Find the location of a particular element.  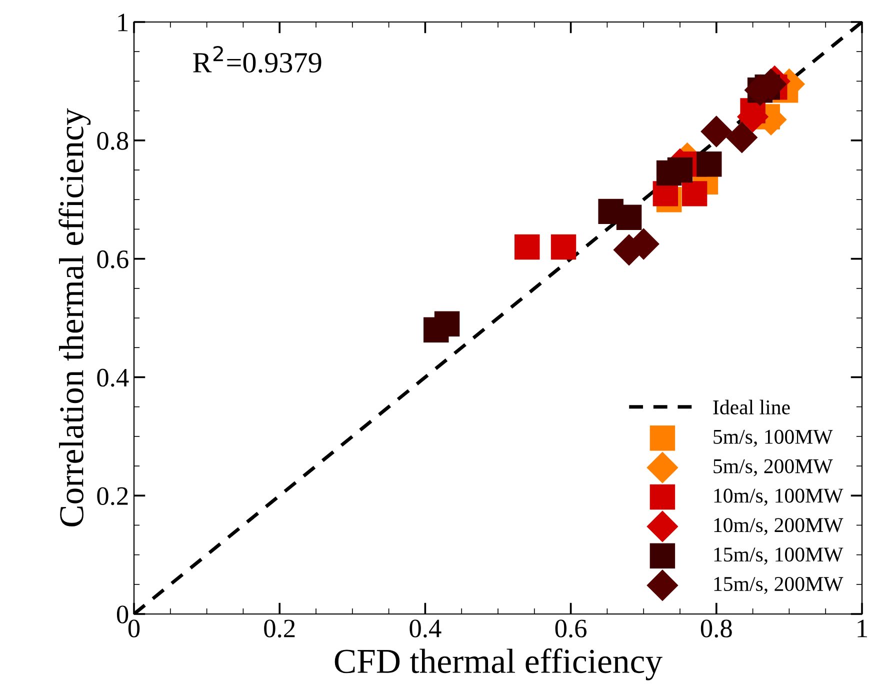

y-axis-title: Correlation thermal efficiency is located at coordinates (74, 317).